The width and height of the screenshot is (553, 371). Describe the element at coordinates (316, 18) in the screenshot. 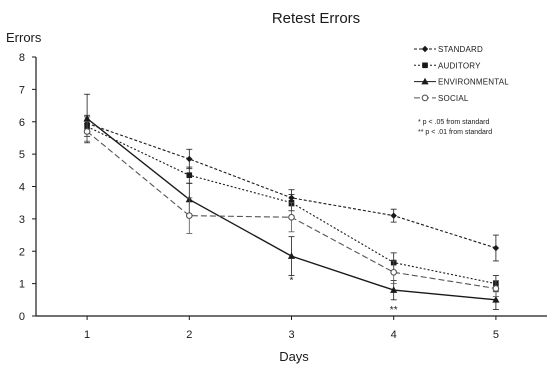

I see `chart-title: Retest Errors` at that location.